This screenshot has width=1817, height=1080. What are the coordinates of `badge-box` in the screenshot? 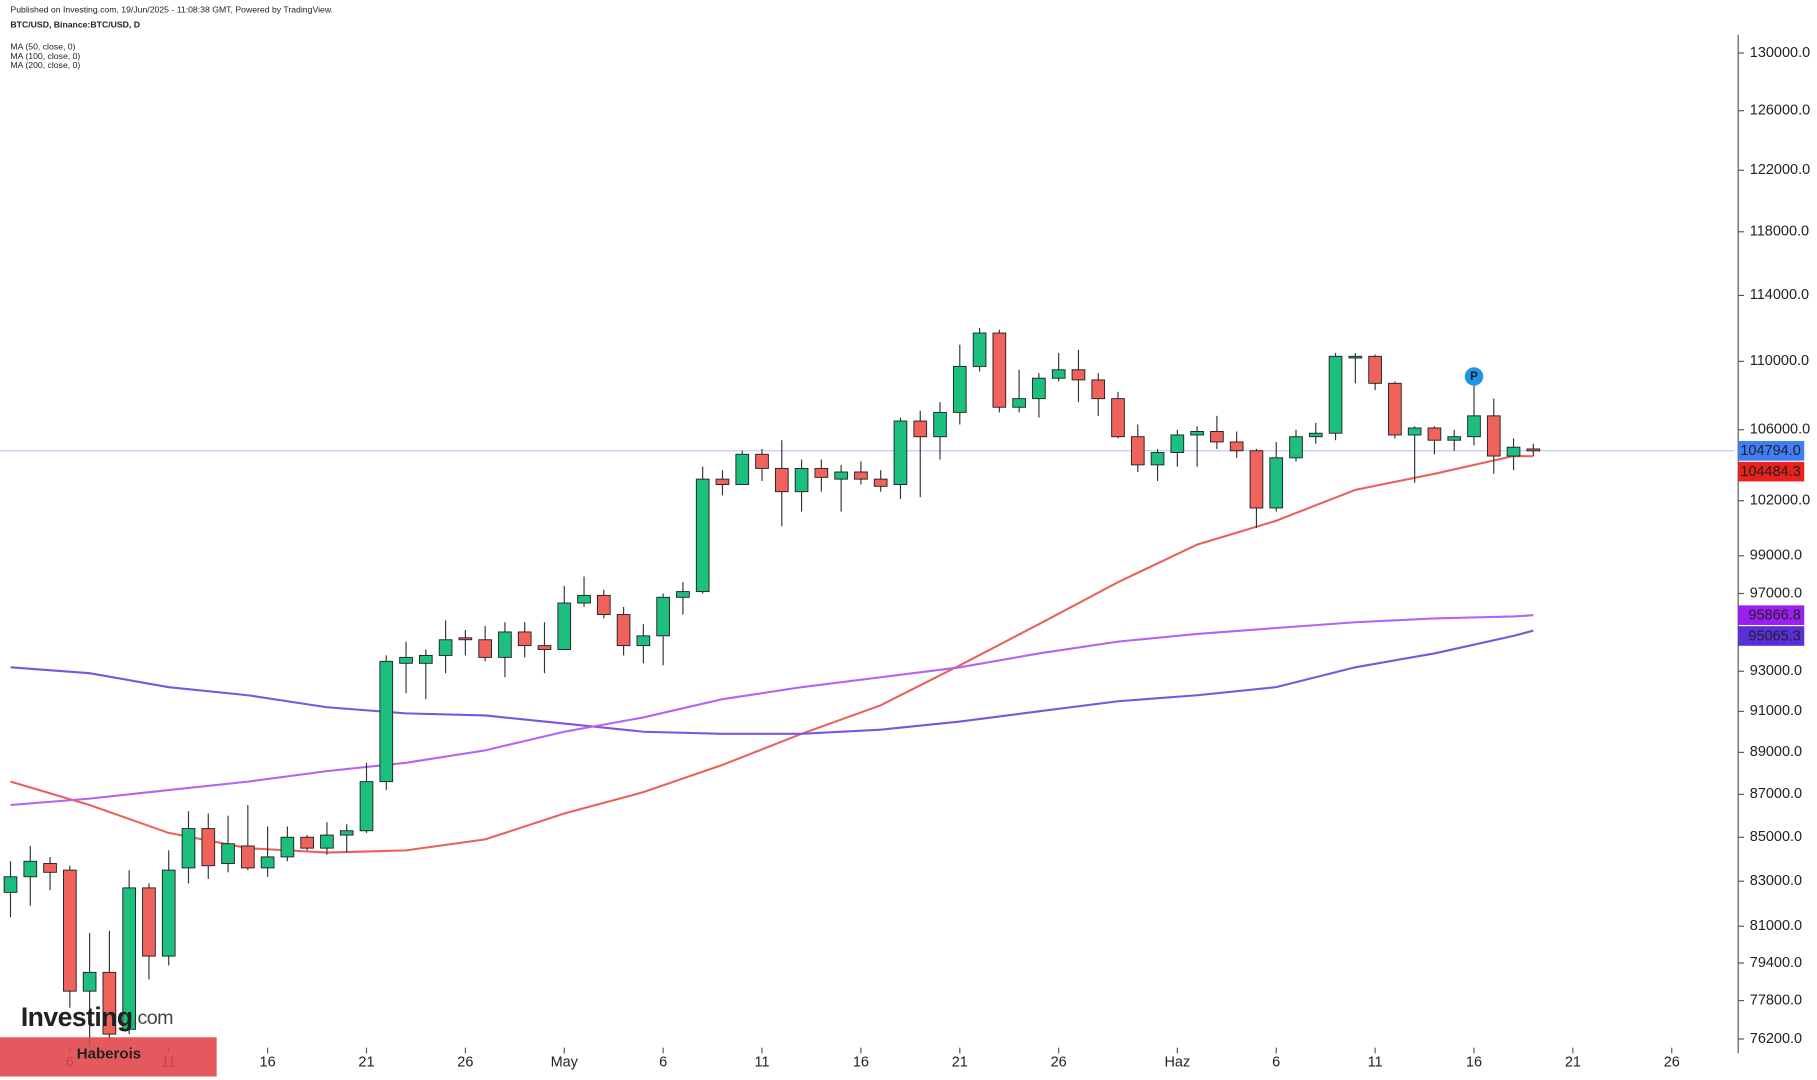 It's located at (108, 1057).